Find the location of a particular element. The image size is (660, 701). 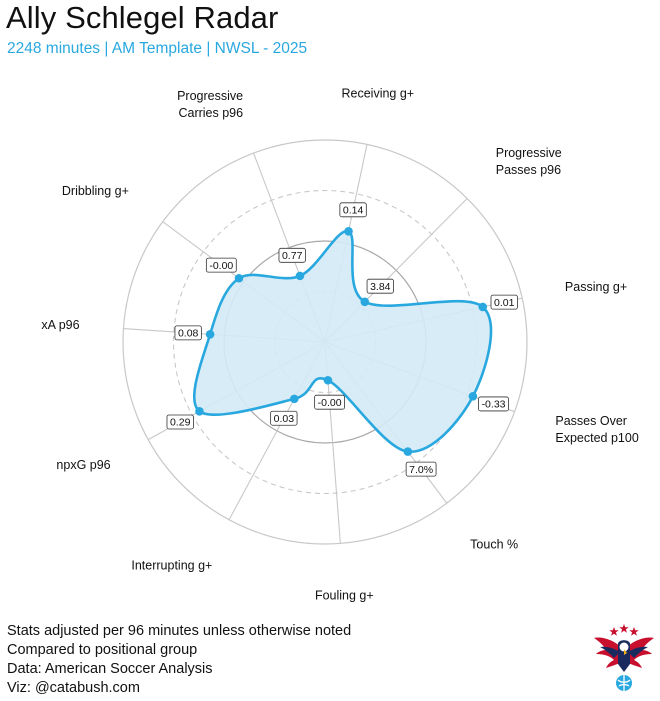

value-label: 0.77 is located at coordinates (292, 255).